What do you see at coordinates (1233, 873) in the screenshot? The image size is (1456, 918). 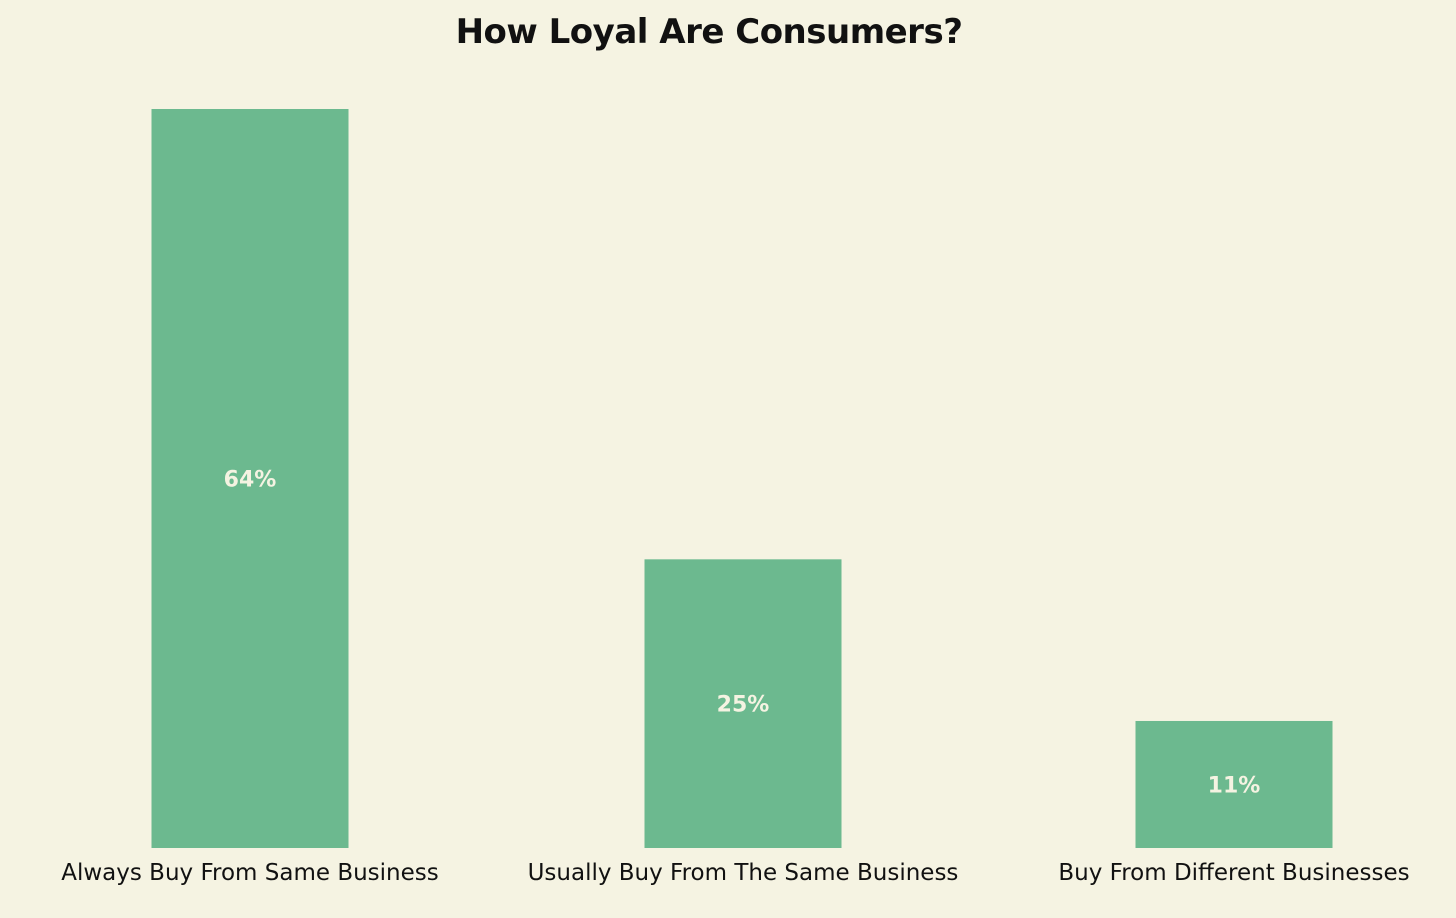 I see `category-tick-label: Buy From Different Businesses` at bounding box center [1233, 873].